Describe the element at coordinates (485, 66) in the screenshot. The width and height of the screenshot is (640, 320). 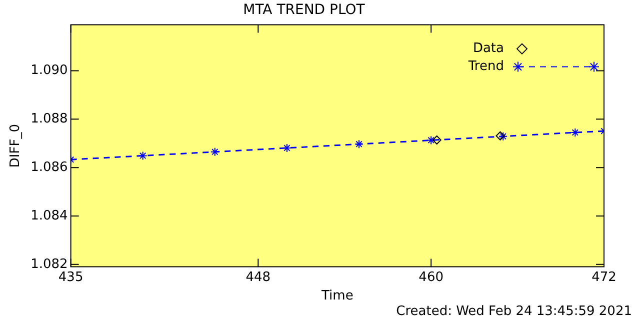
I see `legend-label: Trend` at that location.